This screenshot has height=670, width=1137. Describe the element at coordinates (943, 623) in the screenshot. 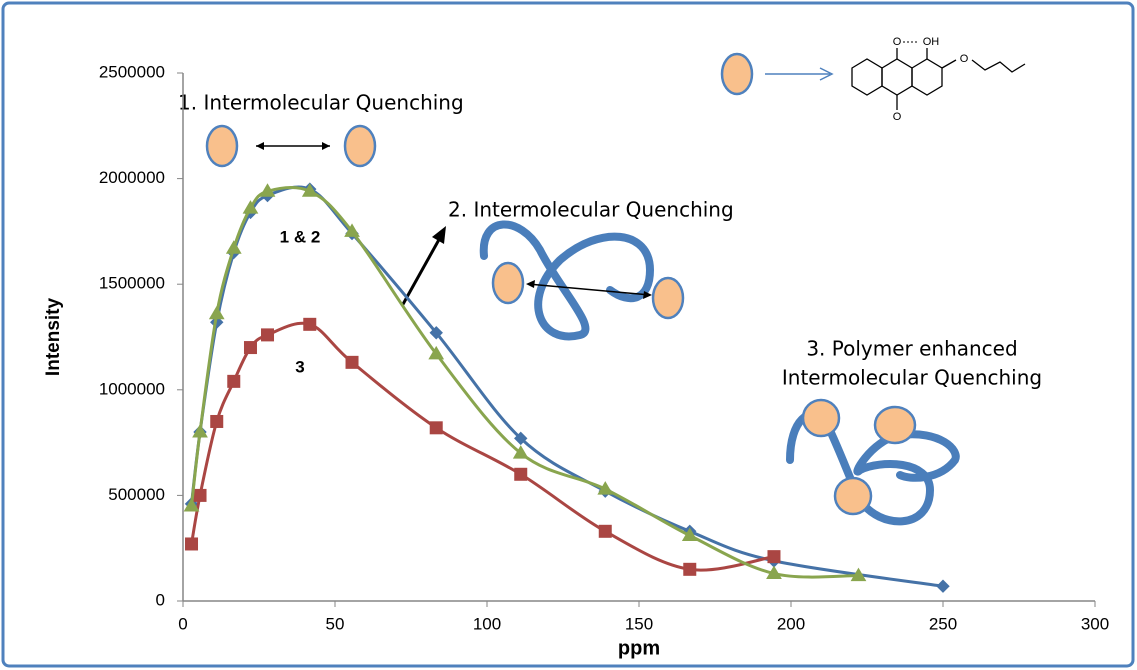

I see `x-tick-label: 250` at that location.